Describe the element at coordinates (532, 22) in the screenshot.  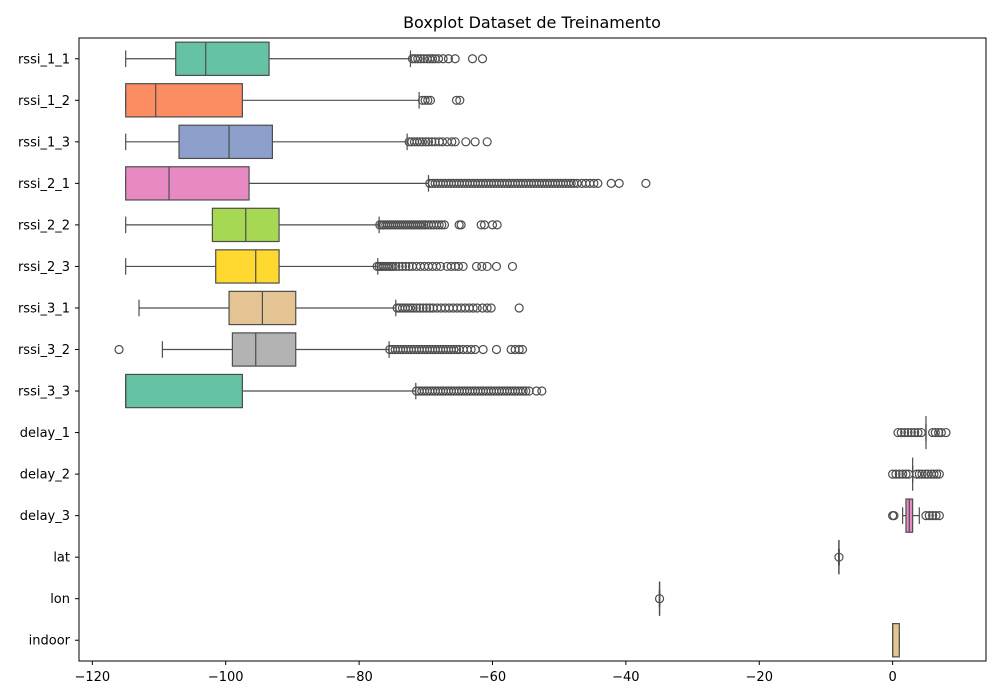
I see `chart-title: Boxplot Dataset de Treinamento` at that location.